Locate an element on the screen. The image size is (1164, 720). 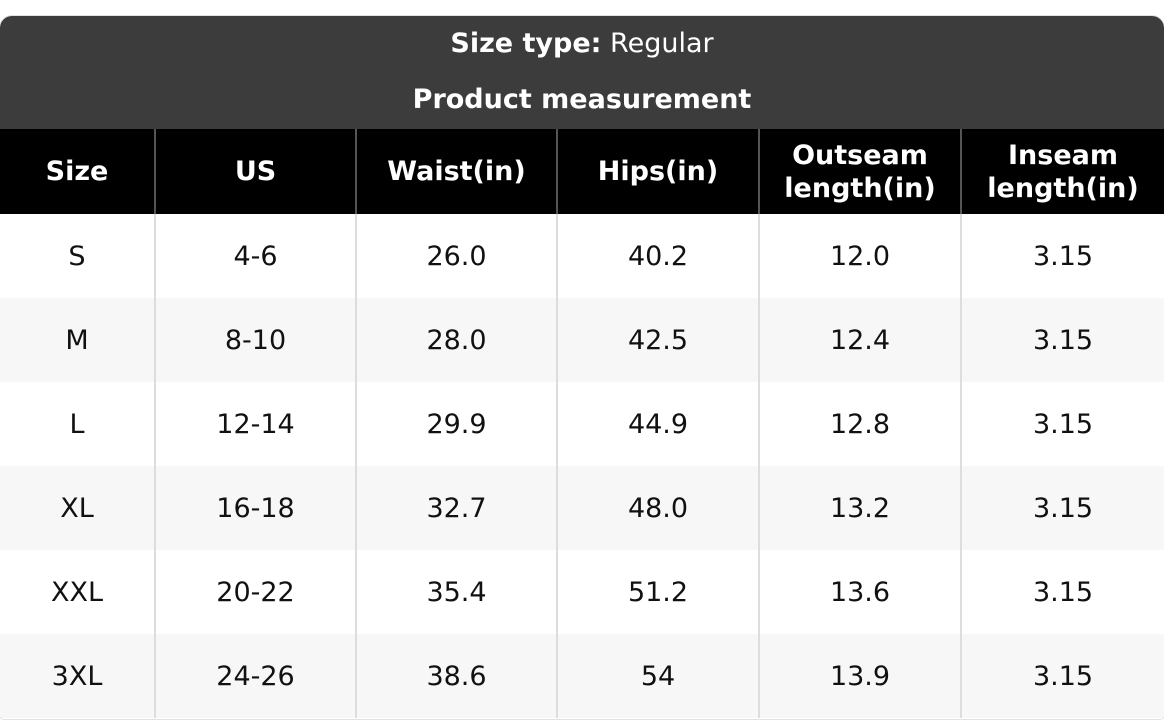
size-type: Size type: Regular is located at coordinates (582, 39).